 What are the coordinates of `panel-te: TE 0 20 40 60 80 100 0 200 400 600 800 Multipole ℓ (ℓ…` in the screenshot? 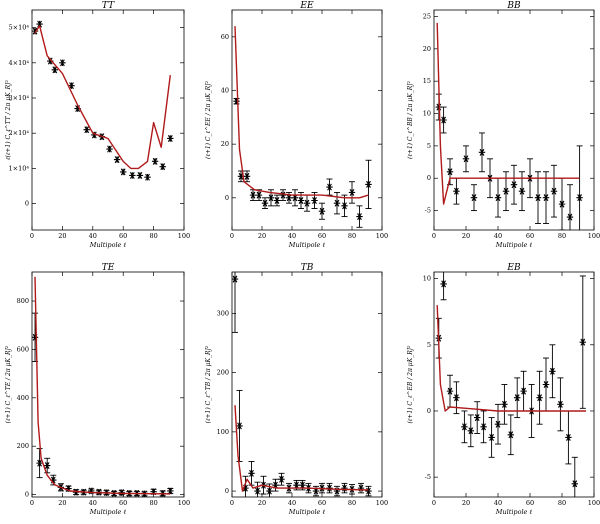 It's located at (97, 389).